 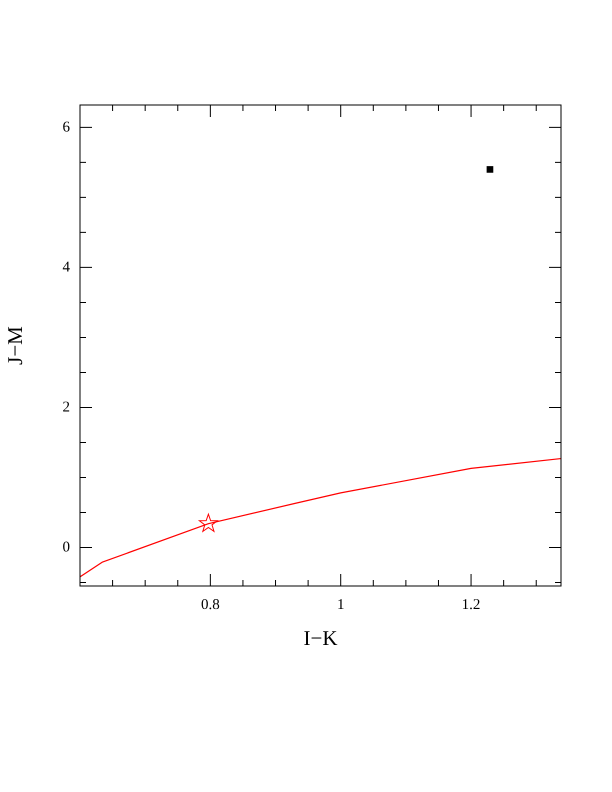 What do you see at coordinates (66, 267) in the screenshot?
I see `y-tick-label: 4` at bounding box center [66, 267].